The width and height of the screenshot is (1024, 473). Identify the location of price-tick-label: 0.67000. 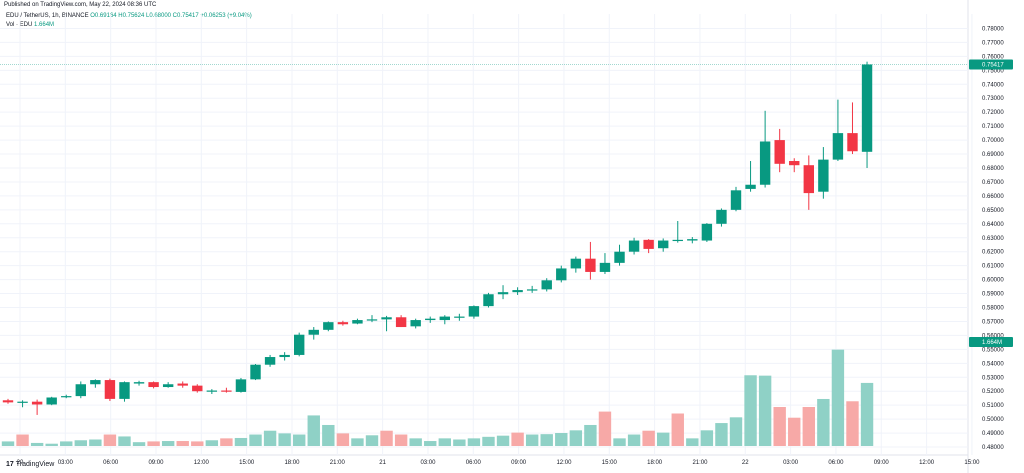
(993, 183).